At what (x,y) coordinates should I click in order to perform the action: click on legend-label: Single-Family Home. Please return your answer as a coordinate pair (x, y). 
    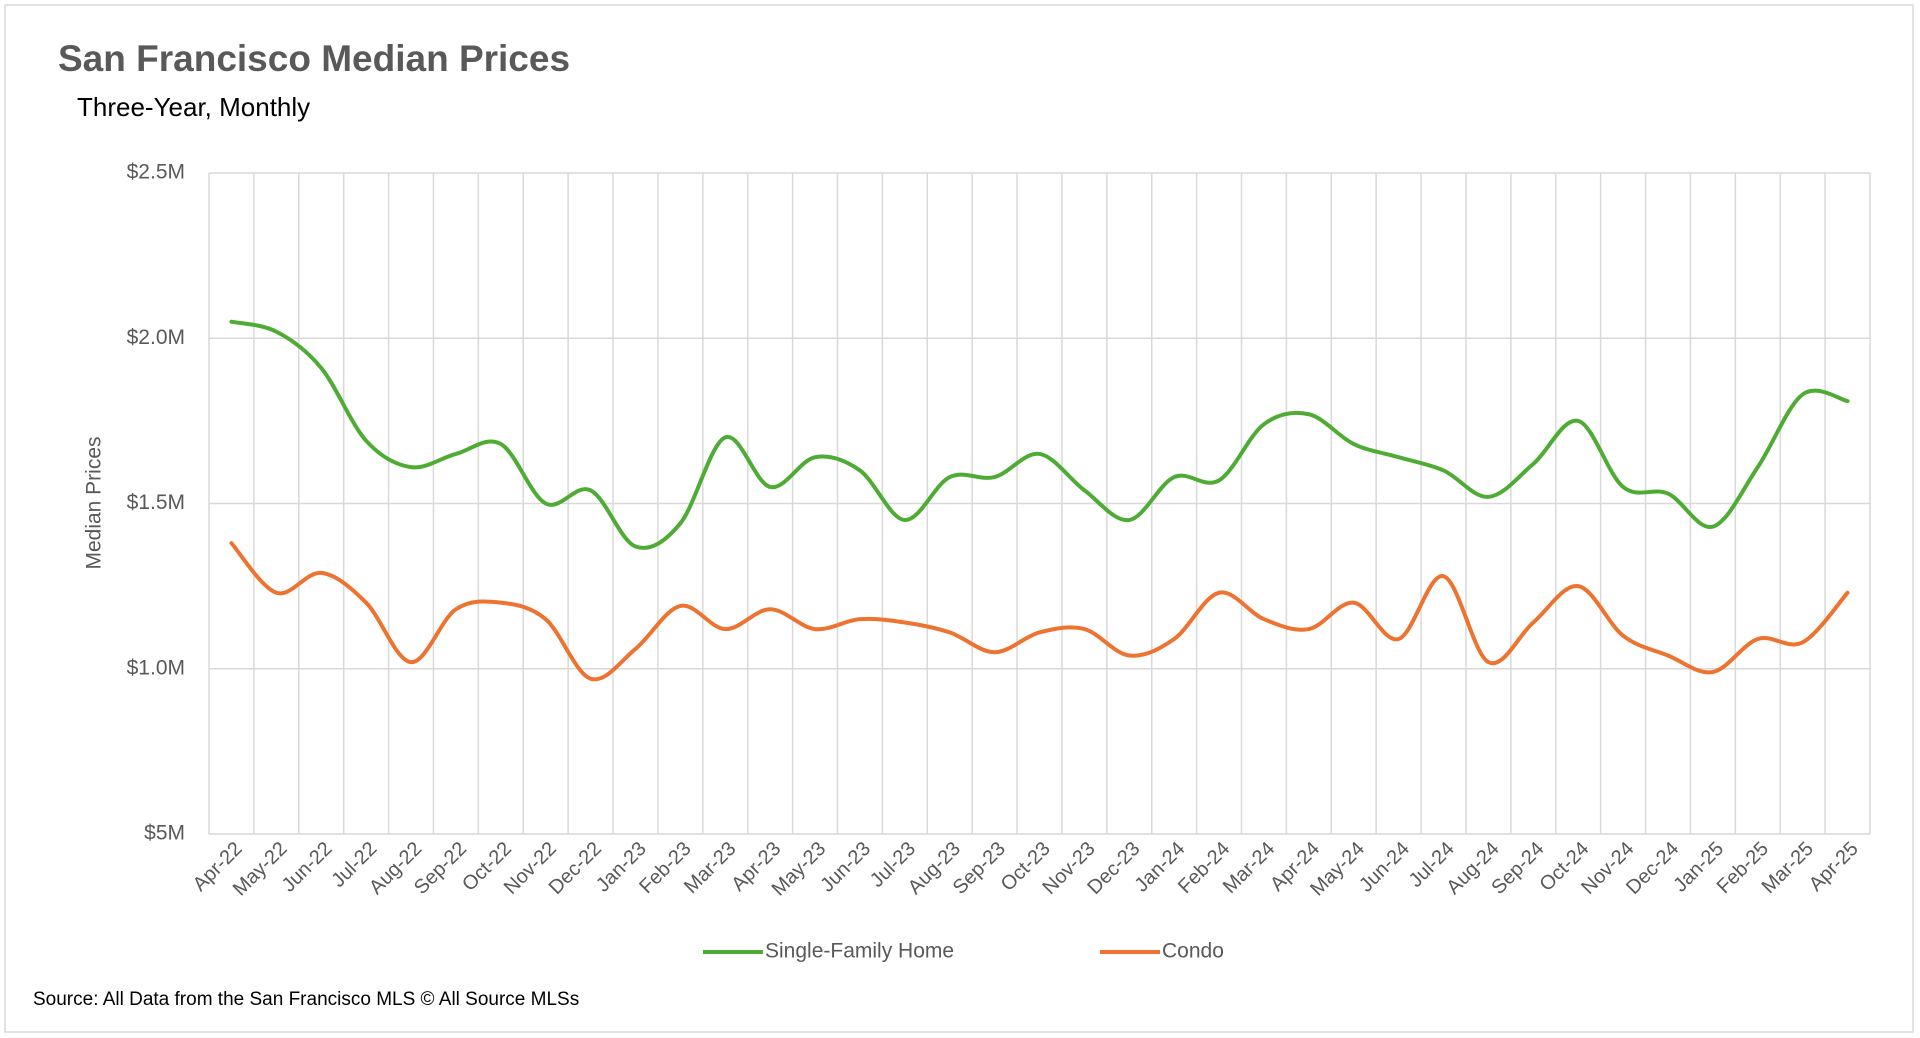
    Looking at the image, I should click on (859, 951).